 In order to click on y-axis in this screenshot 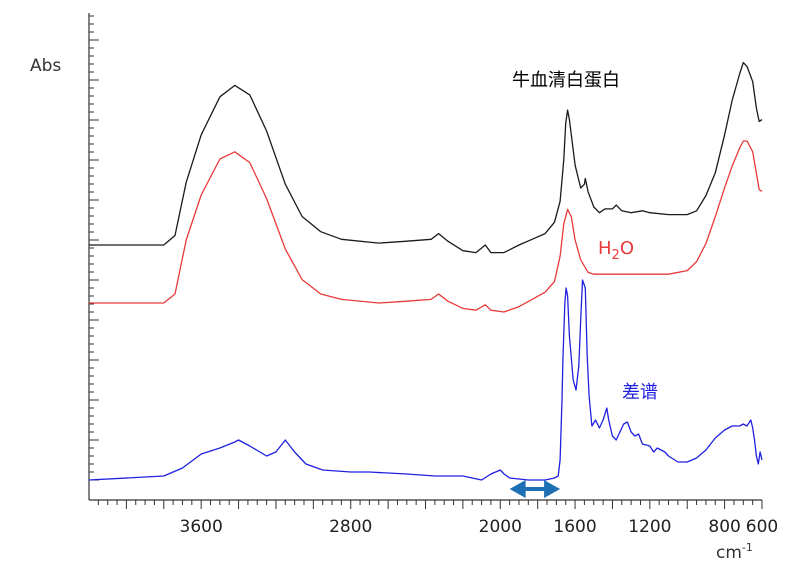, I will do `click(93, 256)`.